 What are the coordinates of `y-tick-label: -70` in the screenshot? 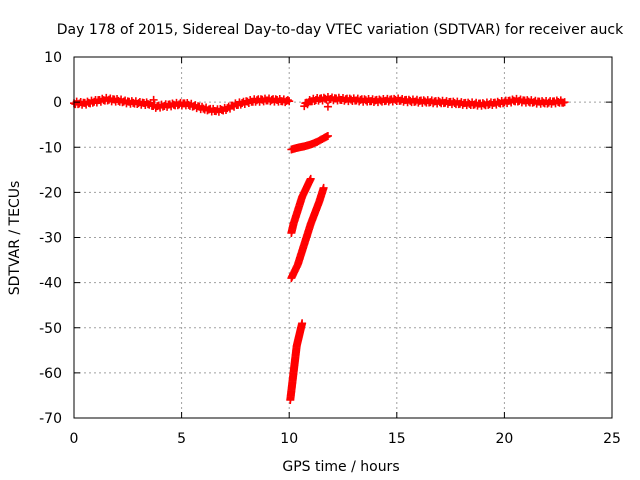 It's located at (50, 419).